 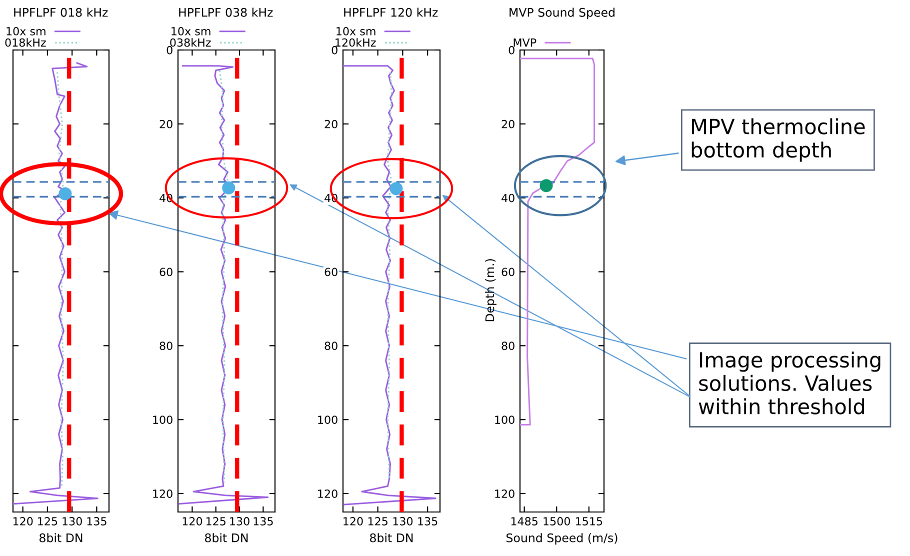 I want to click on legend-label: MVP, so click(x=525, y=42).